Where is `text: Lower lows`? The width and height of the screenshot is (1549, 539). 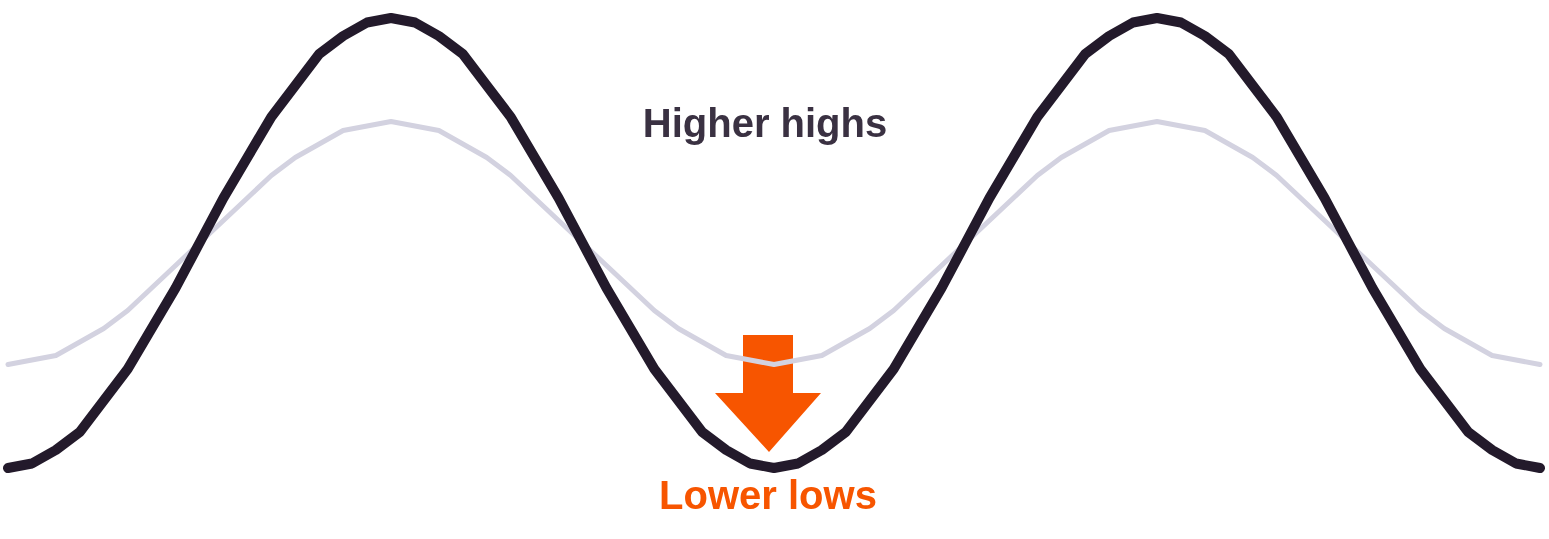 text: Lower lows is located at coordinates (768, 495).